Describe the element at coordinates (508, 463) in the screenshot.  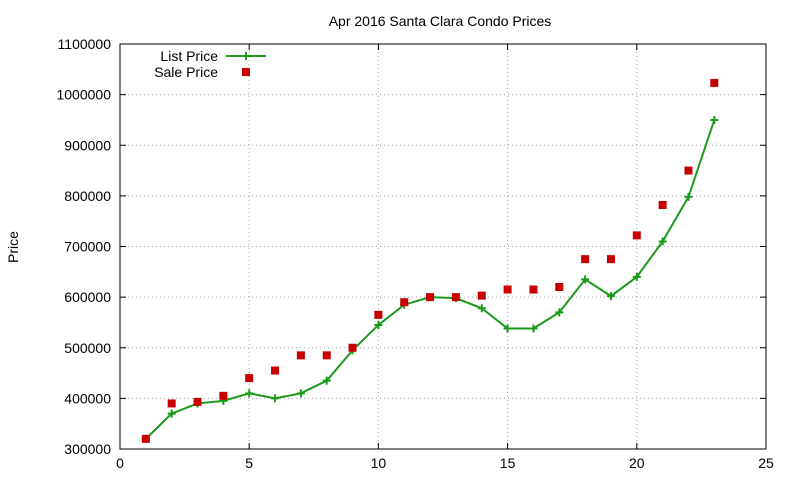
I see `x-tick-label: 15` at that location.